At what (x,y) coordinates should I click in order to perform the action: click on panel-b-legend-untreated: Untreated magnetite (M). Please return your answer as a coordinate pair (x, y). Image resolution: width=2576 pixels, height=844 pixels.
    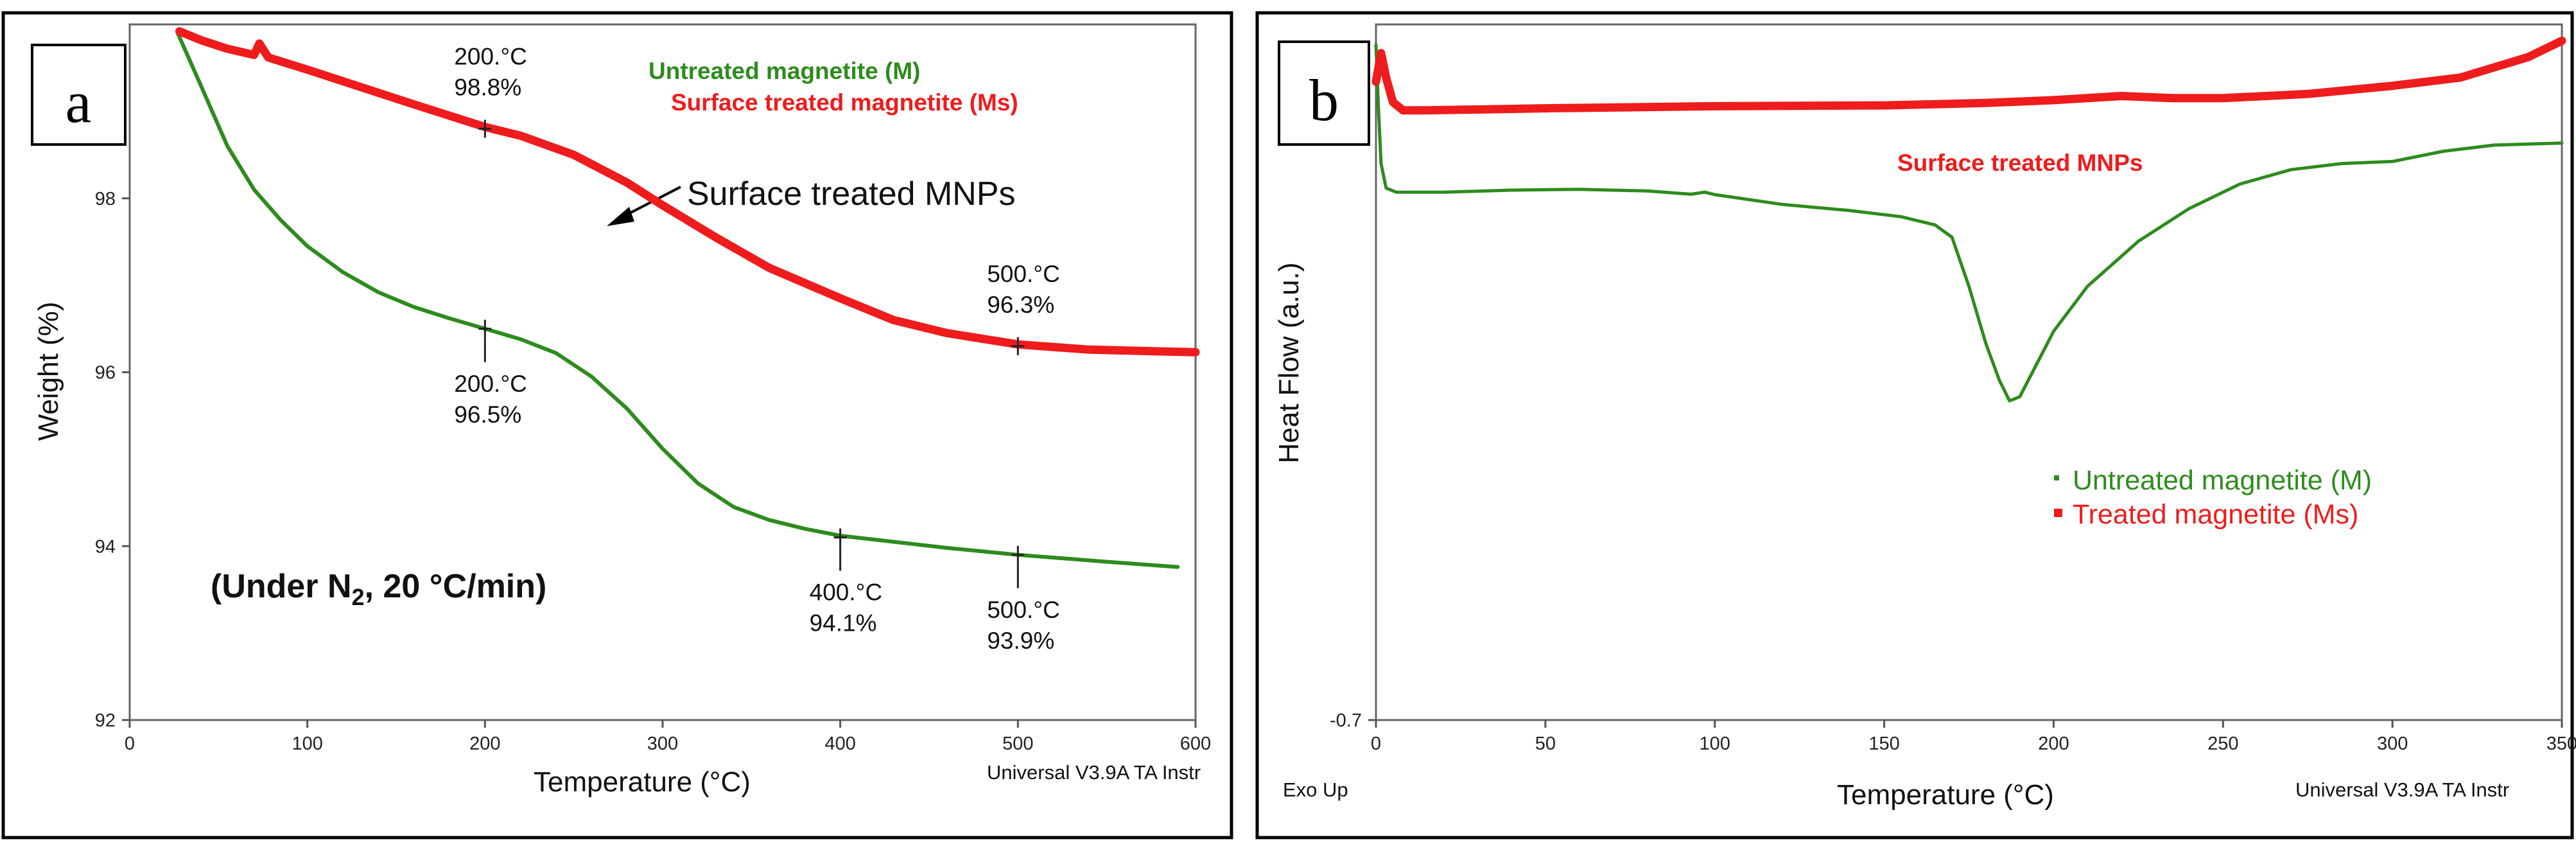
    Looking at the image, I should click on (2222, 480).